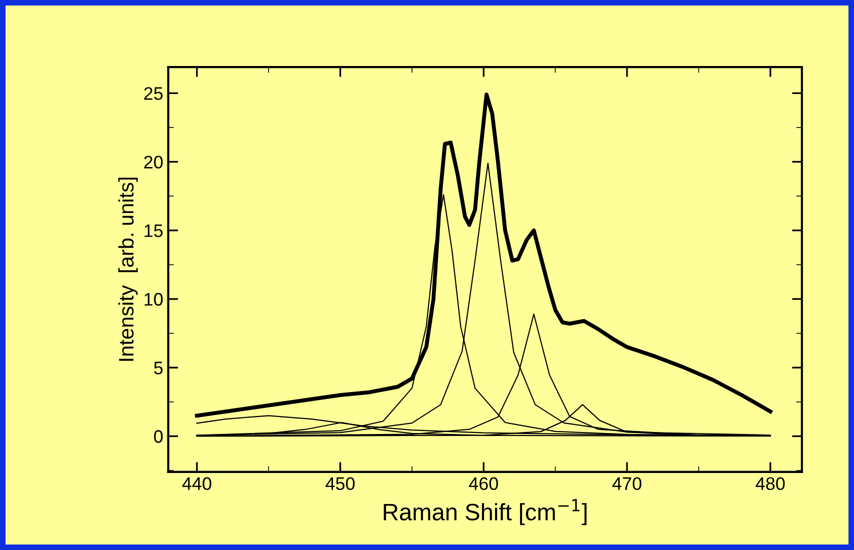 This screenshot has height=550, width=854. I want to click on y-axis-title: Intensity [arb. units], so click(128, 269).